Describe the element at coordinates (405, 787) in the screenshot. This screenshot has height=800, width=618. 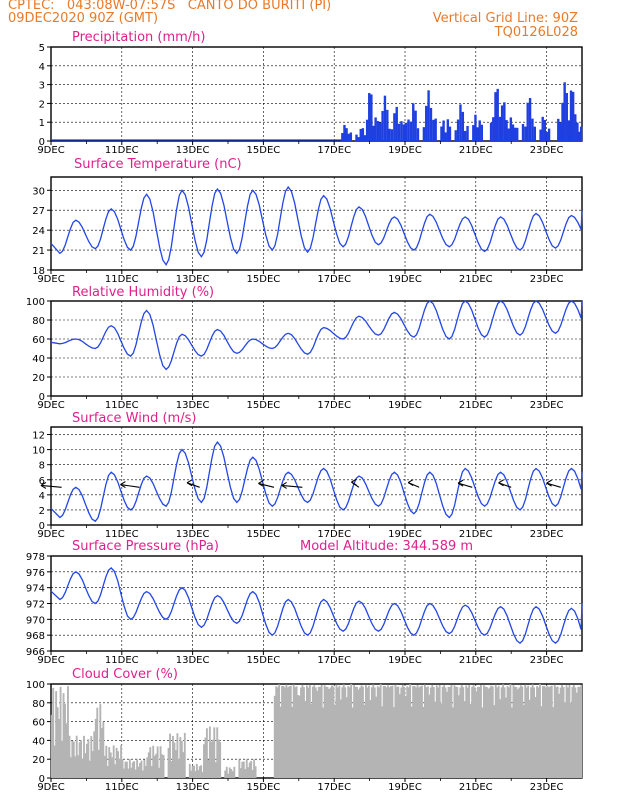
I see `cloud-xtick-label: 19DEC` at that location.